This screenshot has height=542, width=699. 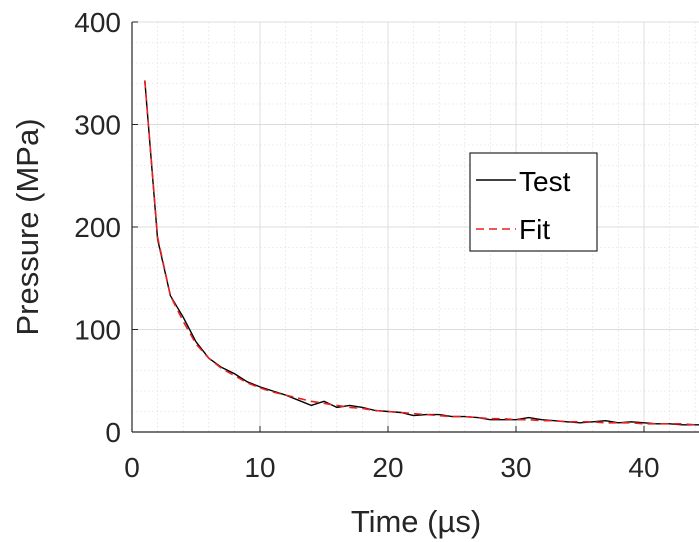 What do you see at coordinates (643, 467) in the screenshot?
I see `x-tick-label: 40` at bounding box center [643, 467].